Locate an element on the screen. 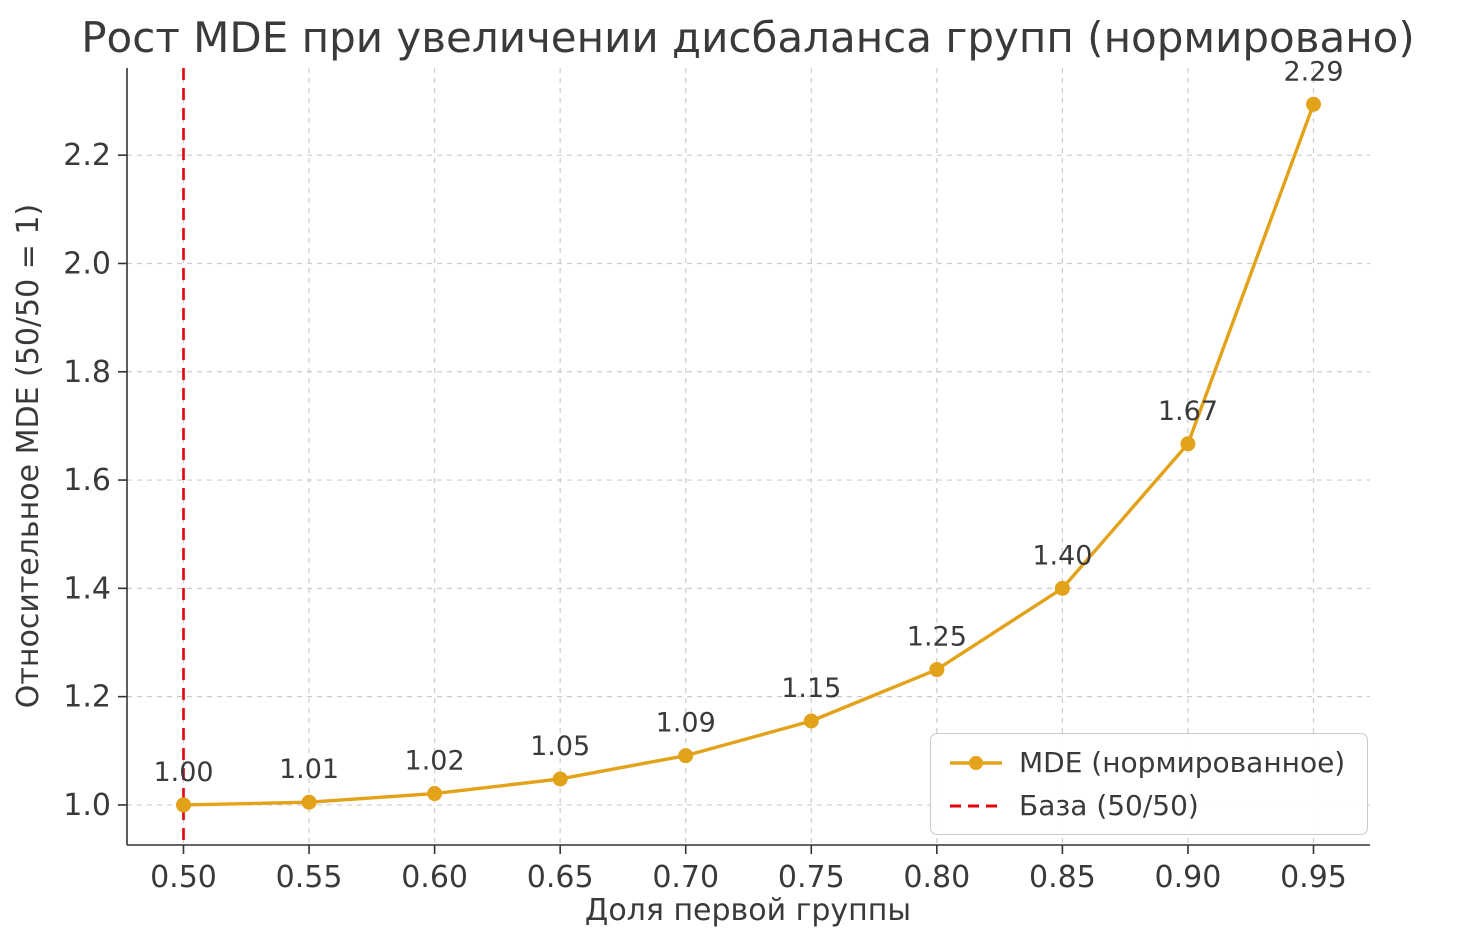 This screenshot has height=948, width=1472. y-tick-label: 1.0 is located at coordinates (87, 805).